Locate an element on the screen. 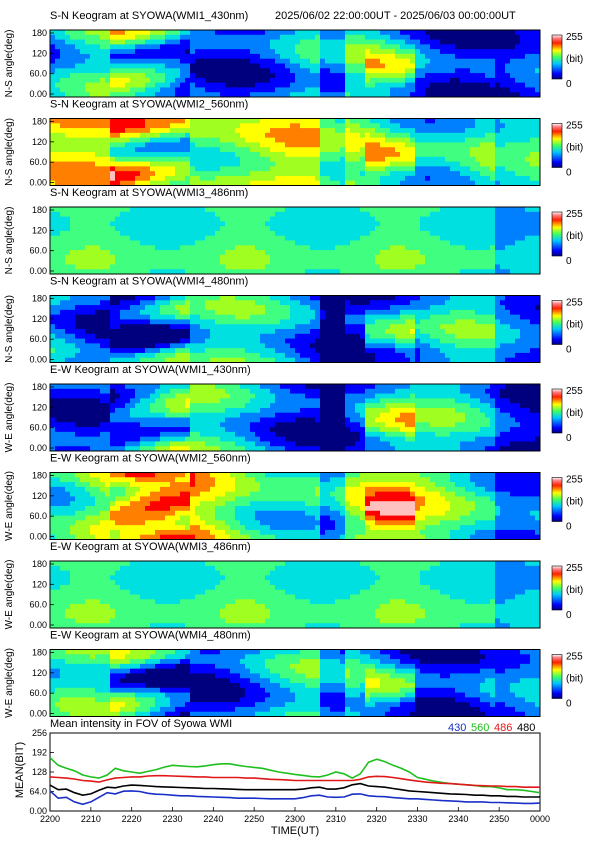  keogram-title: S-N Keogram at SYOWA(WMI1_430nm) is located at coordinates (149, 16).